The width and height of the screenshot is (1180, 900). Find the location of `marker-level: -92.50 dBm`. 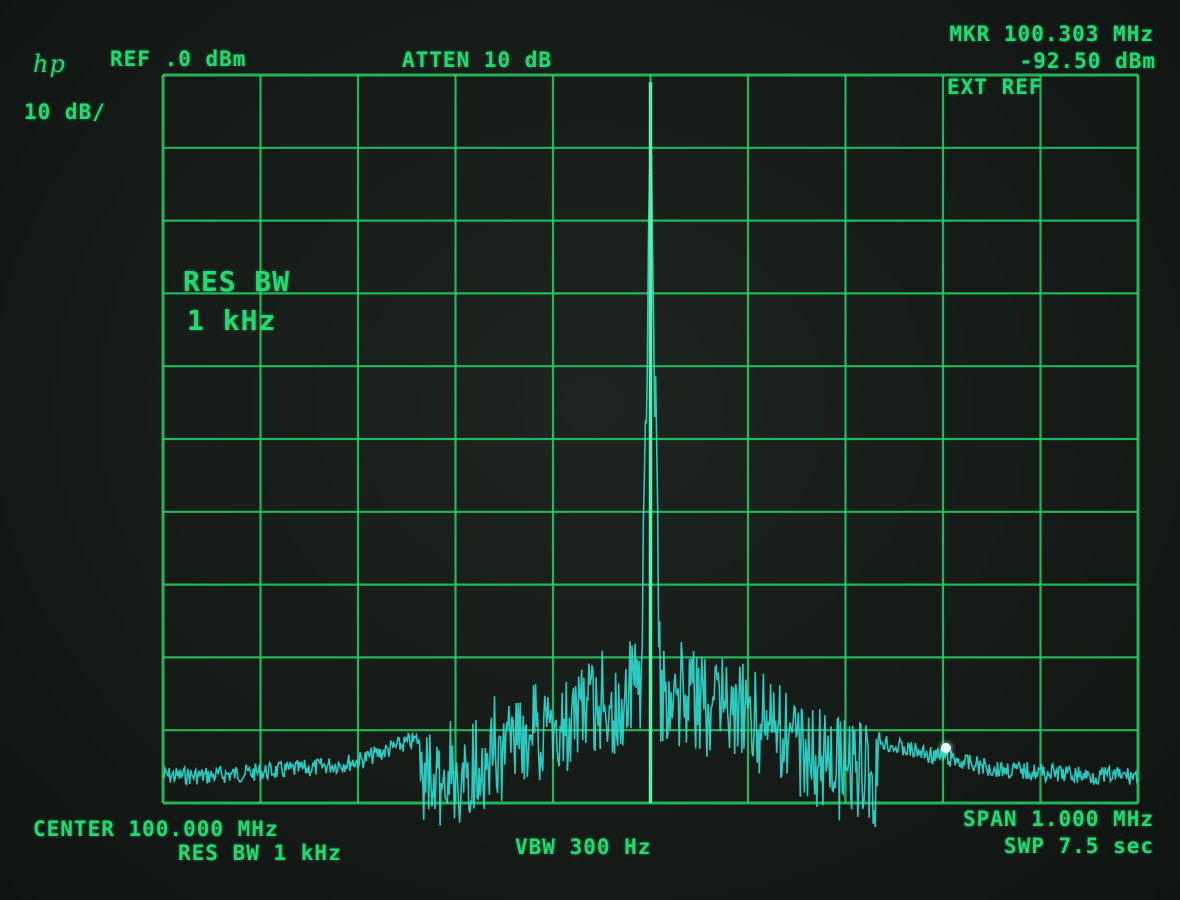

marker-level: -92.50 dBm is located at coordinates (1087, 61).